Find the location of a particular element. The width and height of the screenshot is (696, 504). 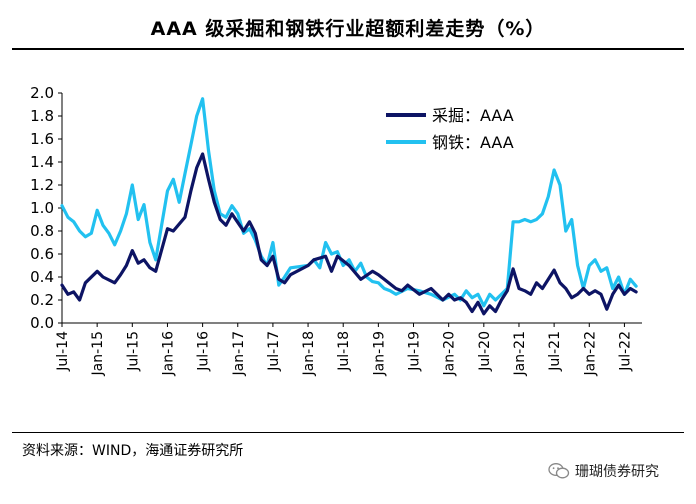

y-axis: 2.0 1.8 1.6 1.4 1.2 1.0 0.8 0.6 0.4 0.2 0.0 is located at coordinates (46, 208).